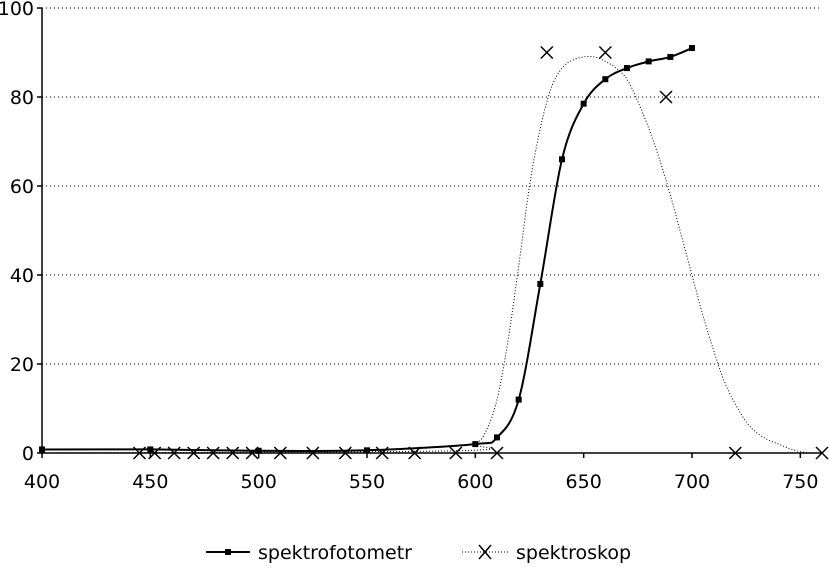 This screenshot has height=571, width=829. What do you see at coordinates (421, 473) in the screenshot?
I see `x-tick-labels: 400 450 500 550 600 650 700 750` at bounding box center [421, 473].